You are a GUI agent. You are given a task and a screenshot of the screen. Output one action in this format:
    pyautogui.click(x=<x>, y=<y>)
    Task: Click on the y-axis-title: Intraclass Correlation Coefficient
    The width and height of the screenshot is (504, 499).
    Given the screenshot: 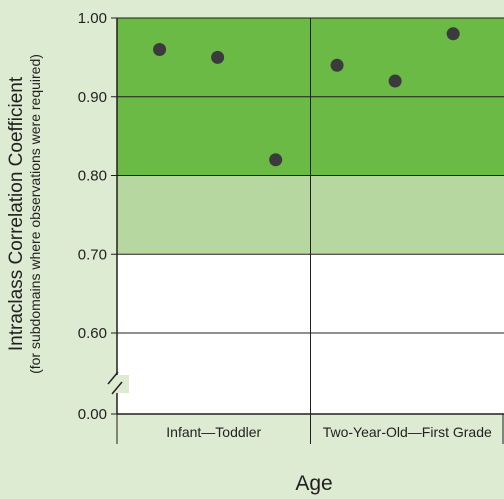 What is the action you would take?
    pyautogui.click(x=16, y=213)
    